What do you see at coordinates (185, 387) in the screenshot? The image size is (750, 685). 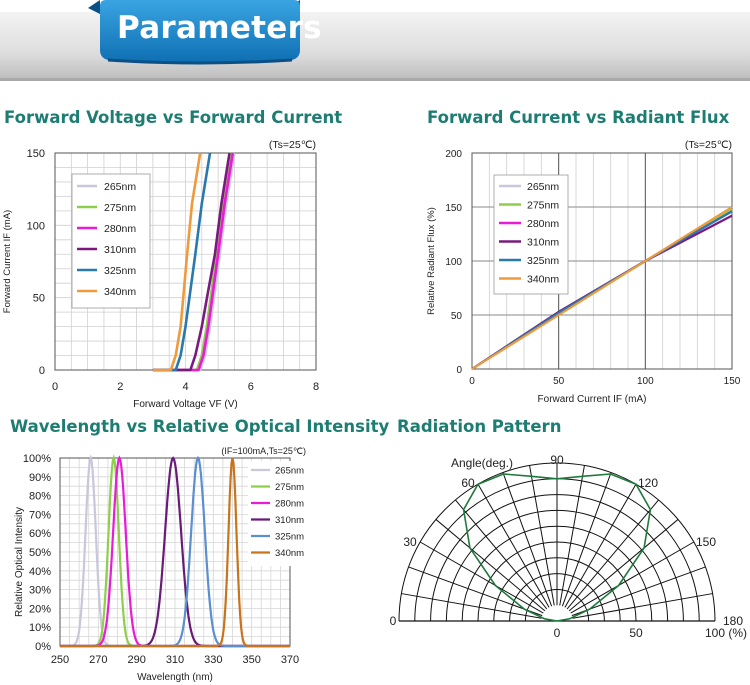 I see `x-tick-label: 4` at bounding box center [185, 387].